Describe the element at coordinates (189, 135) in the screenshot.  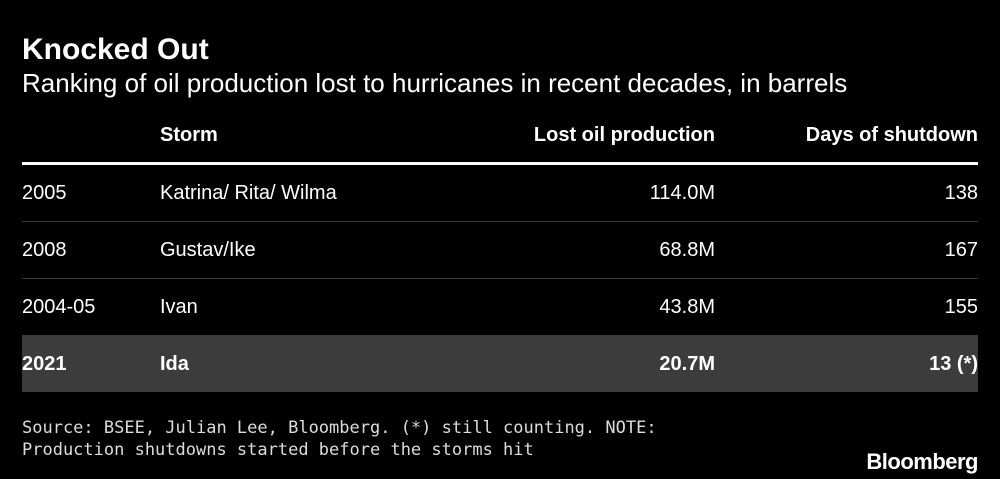
I see `header-storm: Storm` at that location.